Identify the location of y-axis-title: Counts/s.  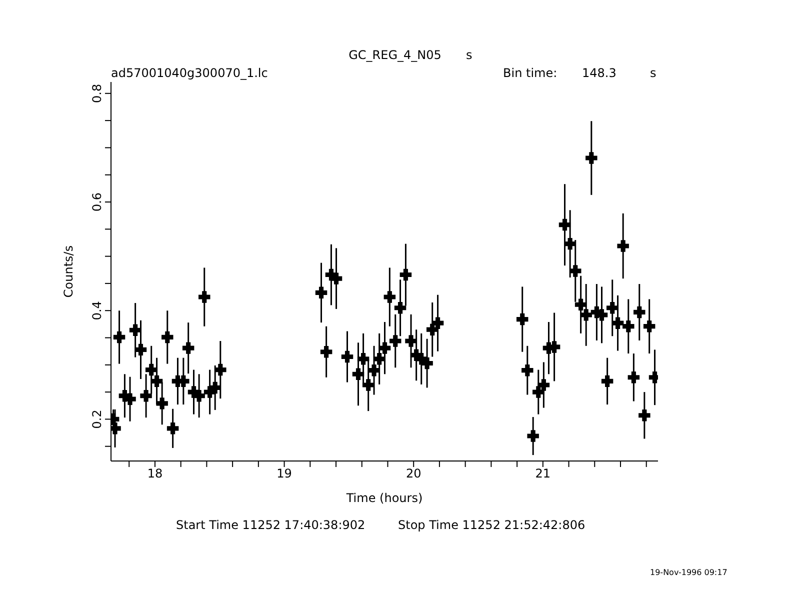
(68, 271).